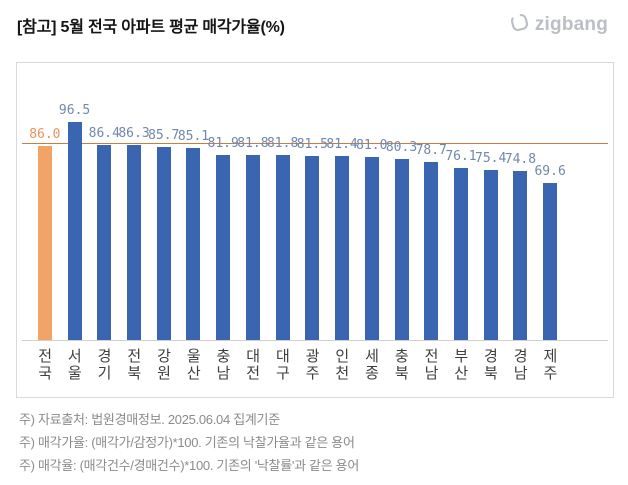 Image resolution: width=628 pixels, height=485 pixels. I want to click on bar-부산, so click(460, 254).